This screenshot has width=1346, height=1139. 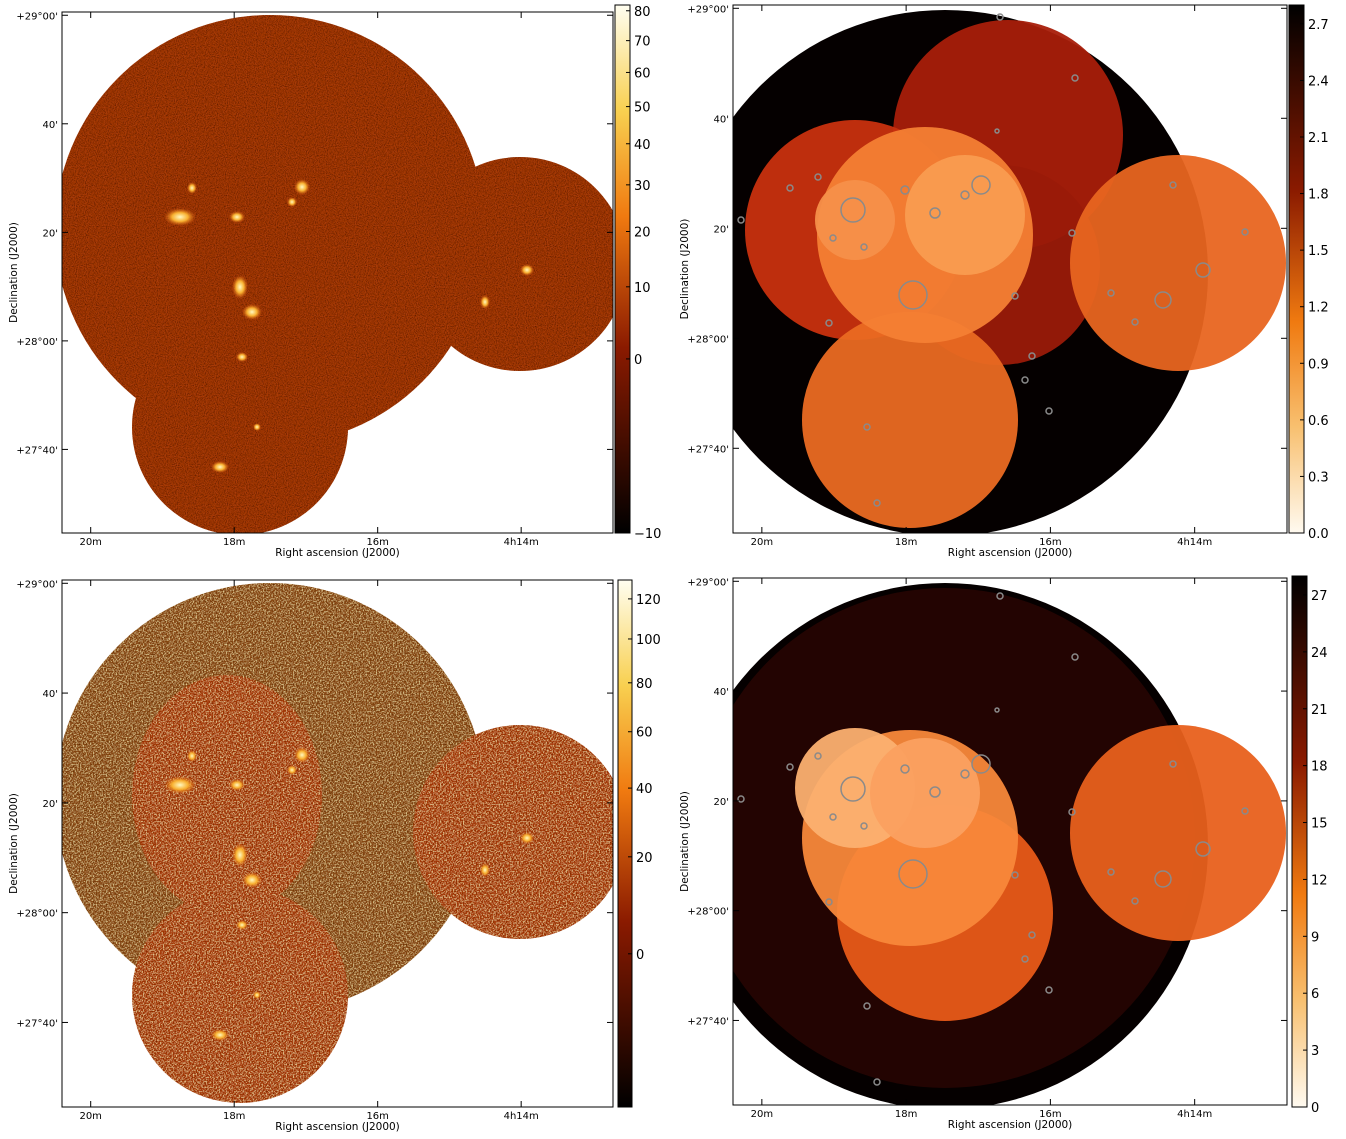 I want to click on colorbar-tick-label: 2.7, so click(x=1318, y=25).